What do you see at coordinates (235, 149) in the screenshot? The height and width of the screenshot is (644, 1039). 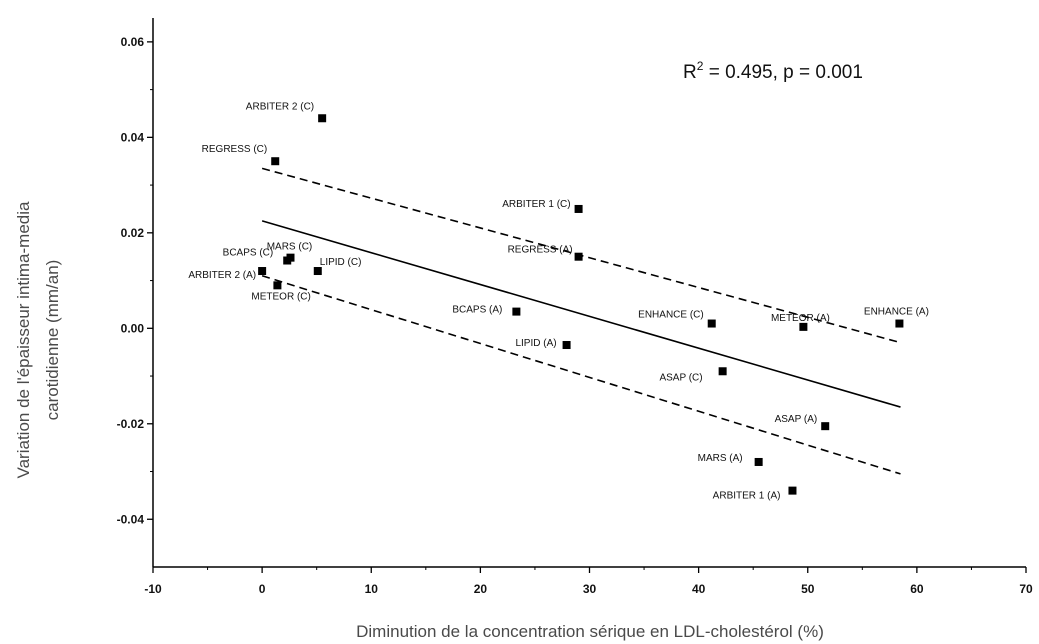 I see `point-label: REGRESS (C)` at bounding box center [235, 149].